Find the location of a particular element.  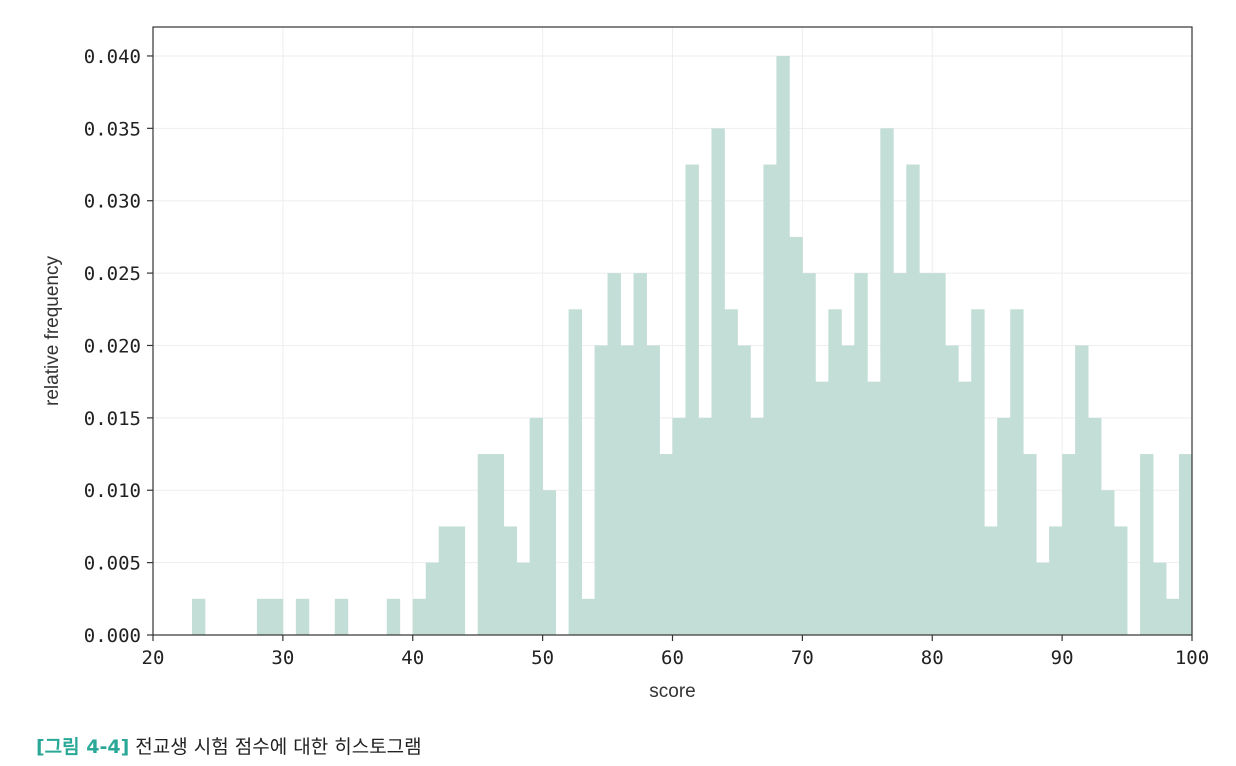

y-tick-label: 0.035 is located at coordinates (112, 129).